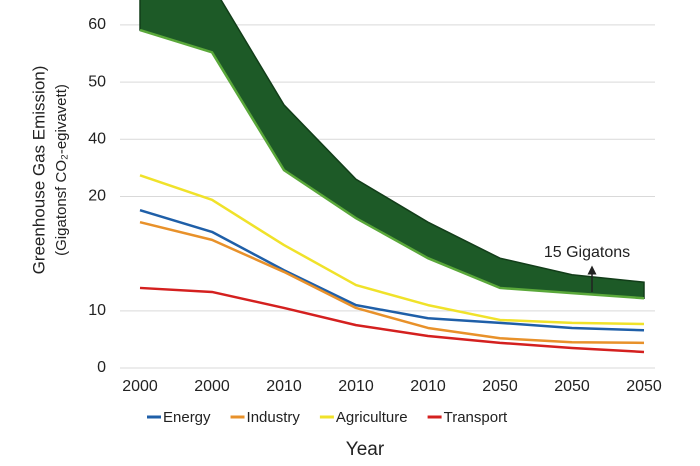 The image size is (700, 466). Describe the element at coordinates (38, 170) in the screenshot. I see `y-axis-title: Greenhouse Gas Emission)` at that location.